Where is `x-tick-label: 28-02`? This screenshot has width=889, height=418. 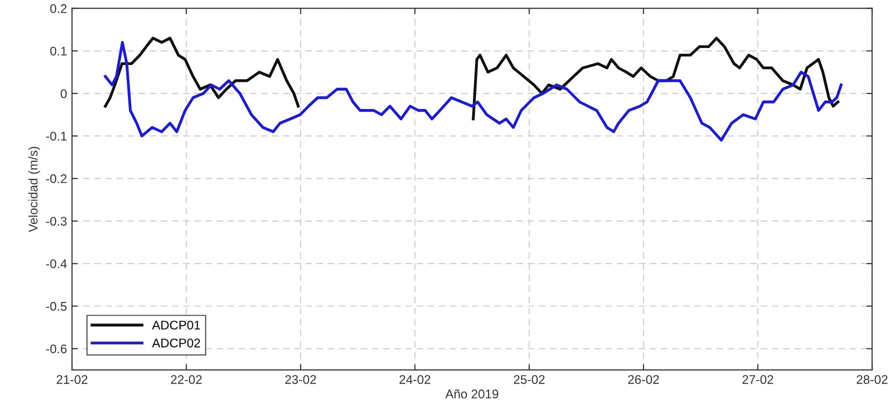 x-tick-label: 28-02 is located at coordinates (872, 379).